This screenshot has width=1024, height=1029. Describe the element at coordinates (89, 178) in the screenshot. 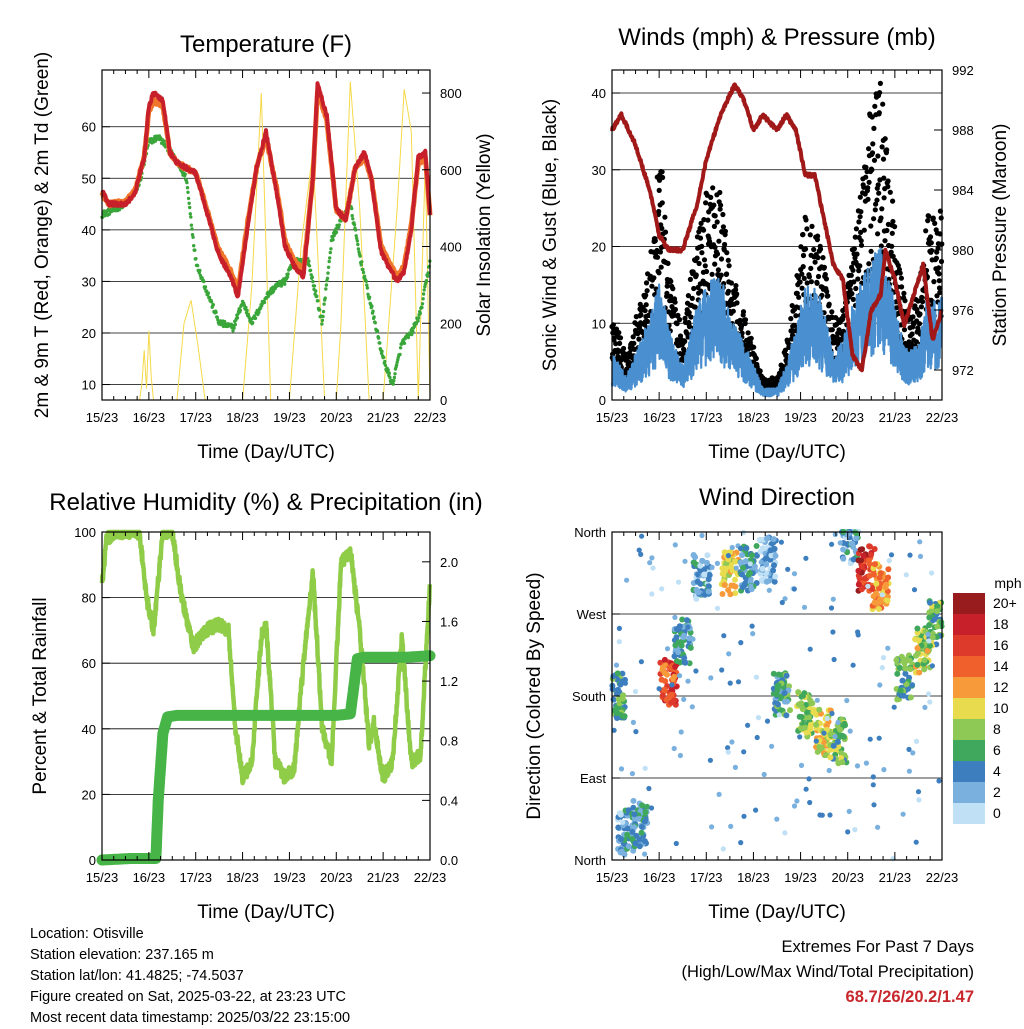

I see `y-tick-label: 50` at that location.